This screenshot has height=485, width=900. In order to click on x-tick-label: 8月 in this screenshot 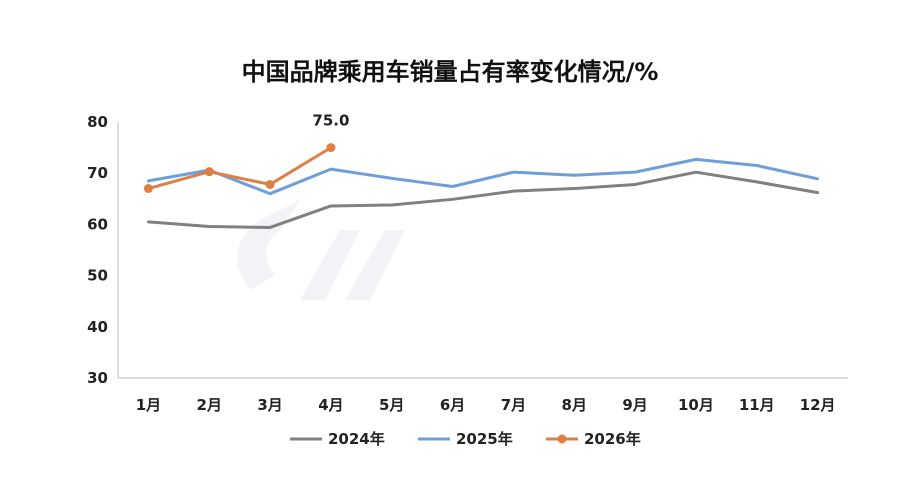, I will do `click(574, 405)`.